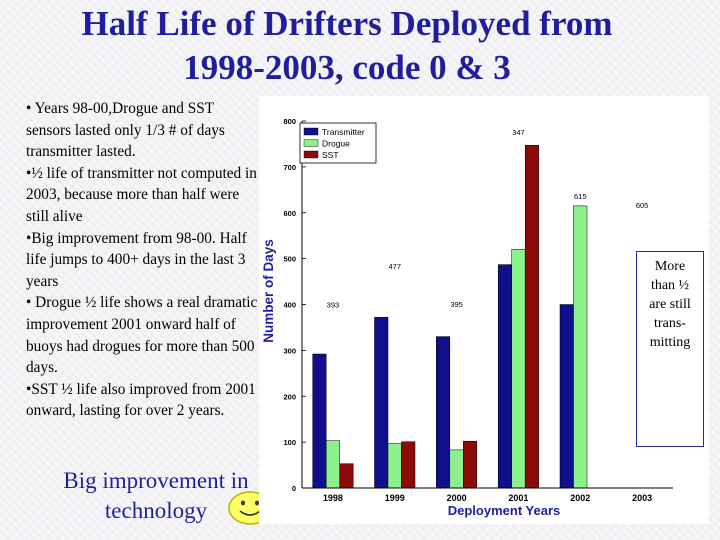 The image size is (720, 540). Describe the element at coordinates (457, 498) in the screenshot. I see `x-tick-label-2000: 2000` at that location.